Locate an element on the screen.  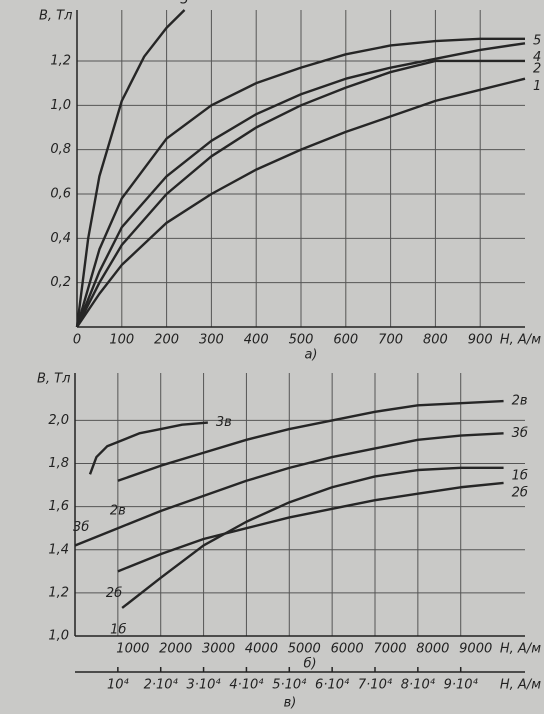
x2-tick-label: 9·10⁴ is located at coordinates (461, 685).